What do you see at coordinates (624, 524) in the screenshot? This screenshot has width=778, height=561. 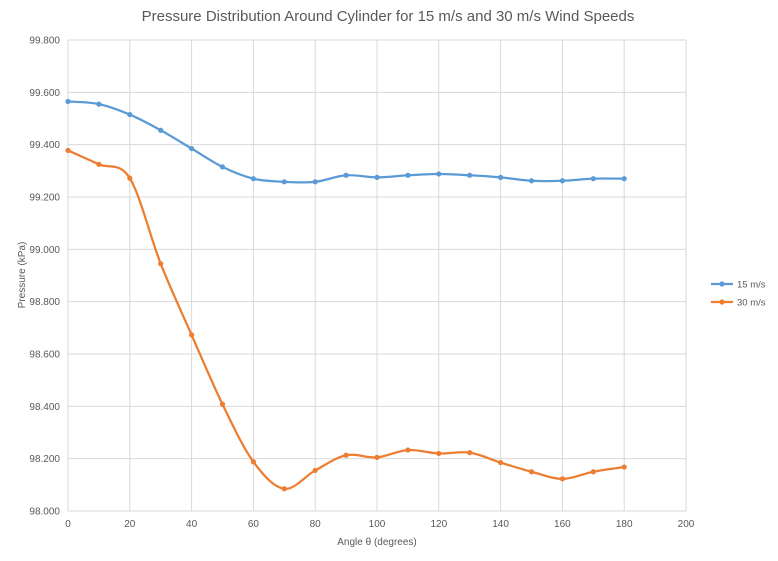 I see `x-tick-label: 180` at bounding box center [624, 524].